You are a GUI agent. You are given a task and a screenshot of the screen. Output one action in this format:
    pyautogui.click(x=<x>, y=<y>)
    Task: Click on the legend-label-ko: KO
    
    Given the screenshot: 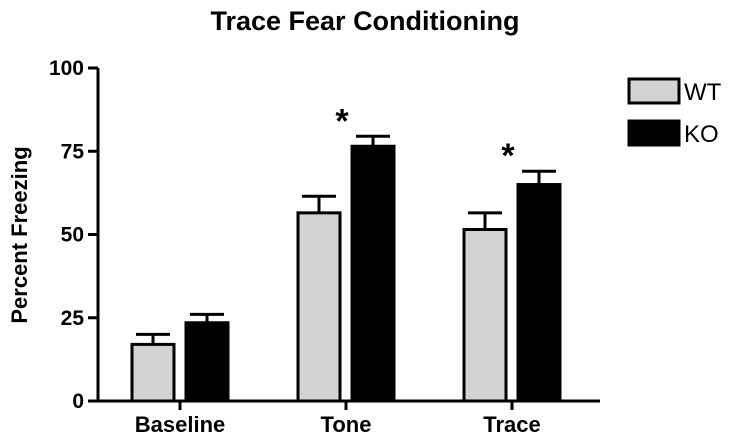 What is the action you would take?
    pyautogui.click(x=701, y=134)
    